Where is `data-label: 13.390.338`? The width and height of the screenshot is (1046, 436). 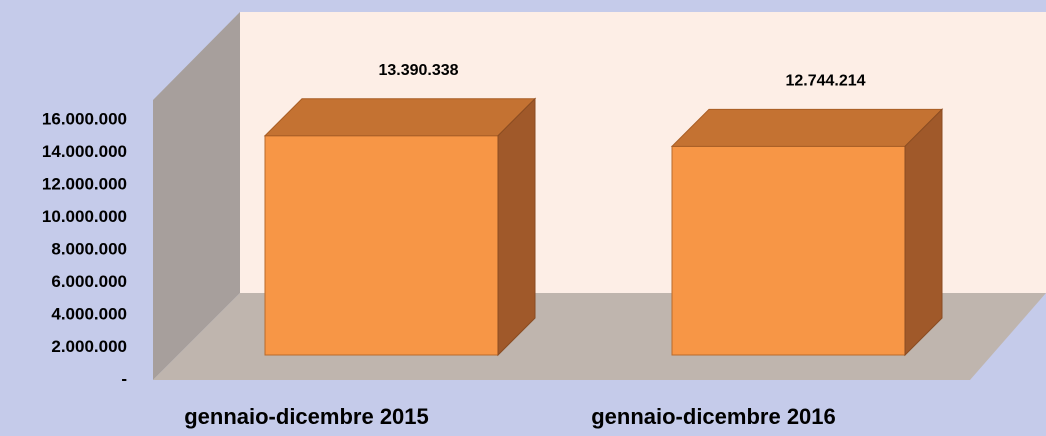
data-label: 13.390.338 is located at coordinates (418, 70).